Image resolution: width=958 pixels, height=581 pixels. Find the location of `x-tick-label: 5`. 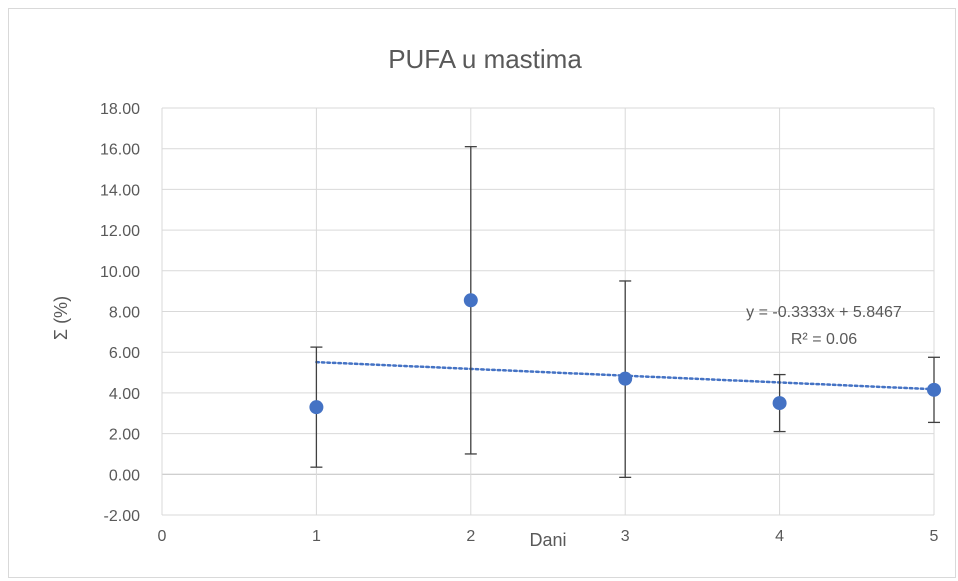

x-tick-label: 5 is located at coordinates (934, 536).